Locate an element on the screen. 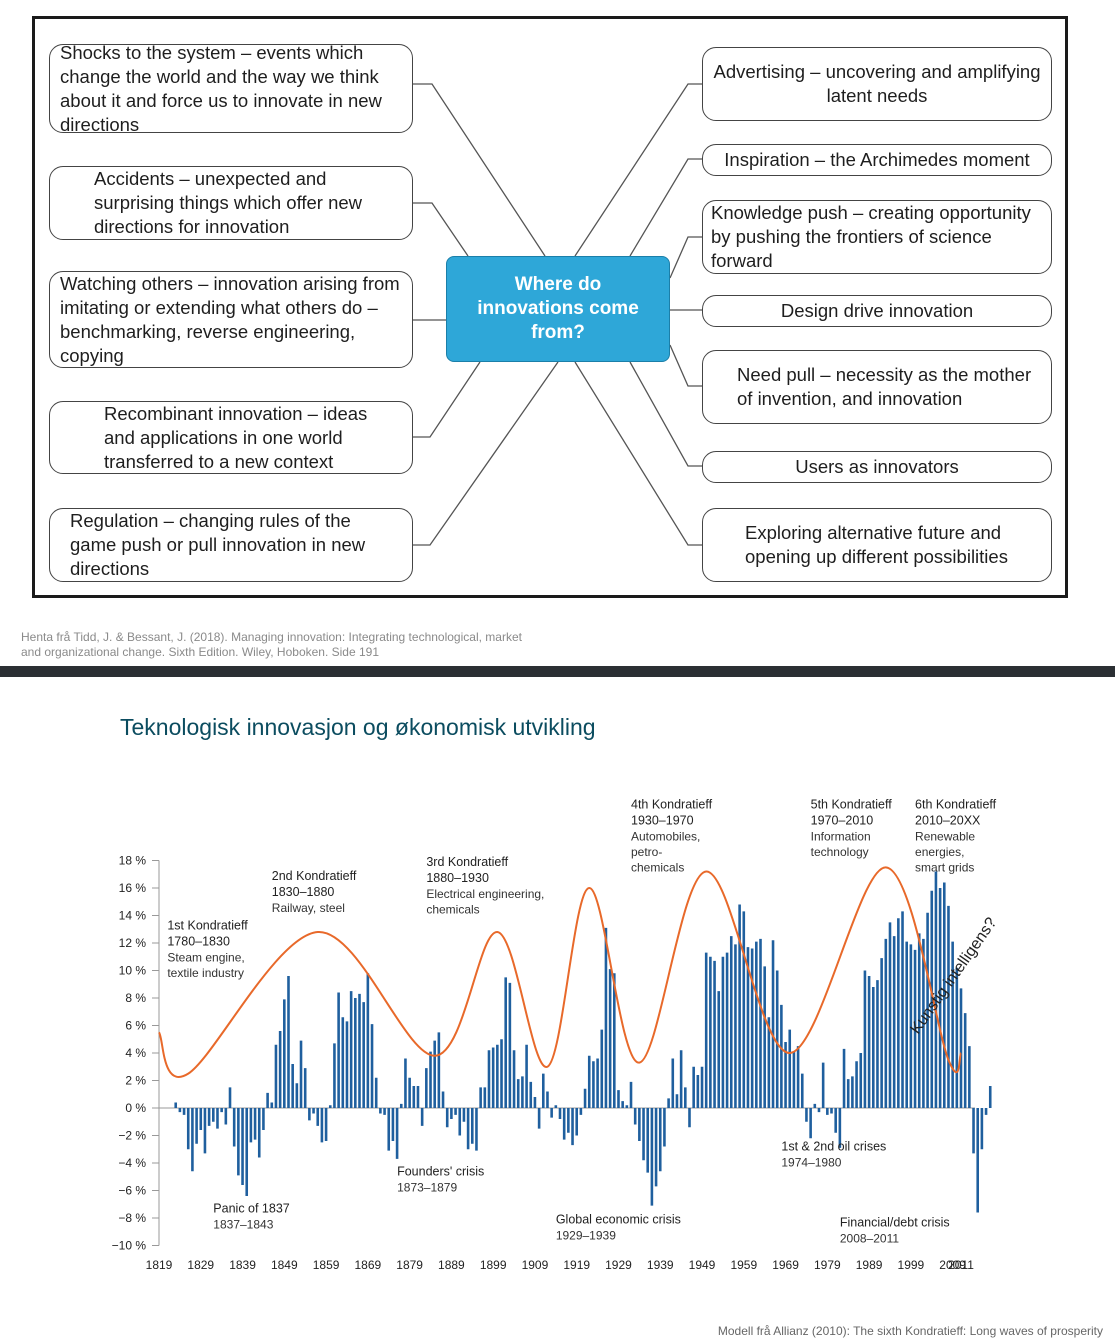  x-tick-label: 1859 is located at coordinates (326, 1265).